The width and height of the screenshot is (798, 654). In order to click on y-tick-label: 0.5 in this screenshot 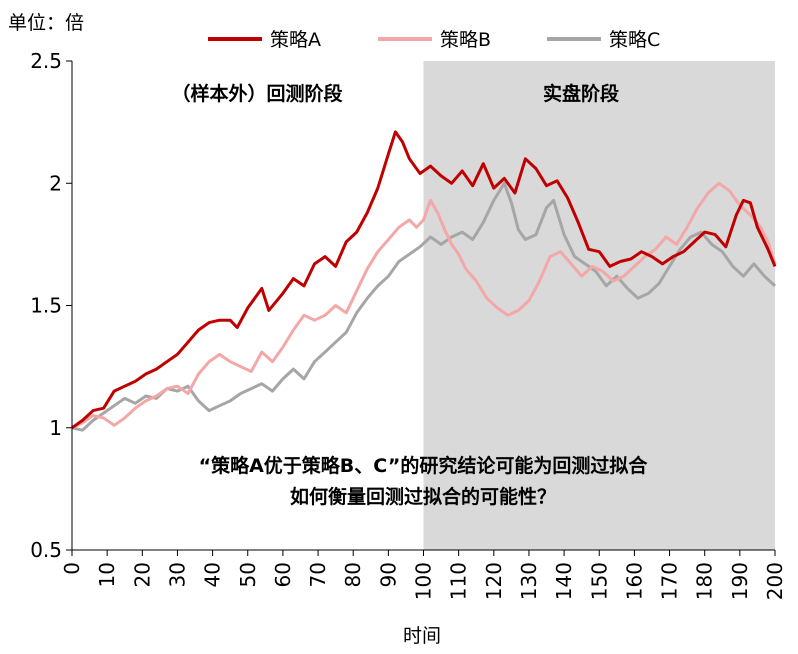, I will do `click(46, 550)`.